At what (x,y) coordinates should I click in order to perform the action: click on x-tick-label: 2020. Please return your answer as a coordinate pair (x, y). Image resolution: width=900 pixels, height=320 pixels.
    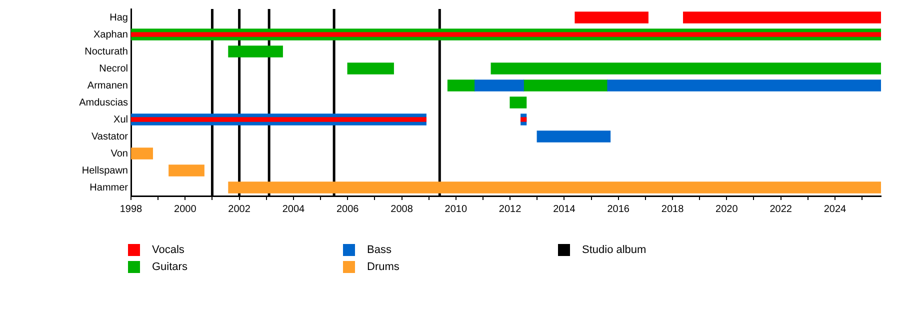
    Looking at the image, I should click on (727, 209).